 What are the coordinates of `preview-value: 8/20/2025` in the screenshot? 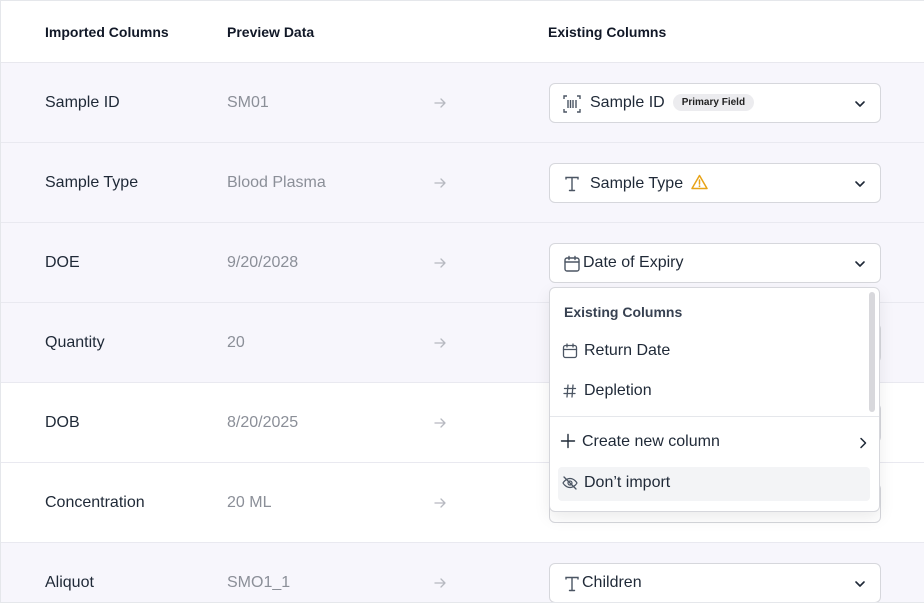 It's located at (263, 422).